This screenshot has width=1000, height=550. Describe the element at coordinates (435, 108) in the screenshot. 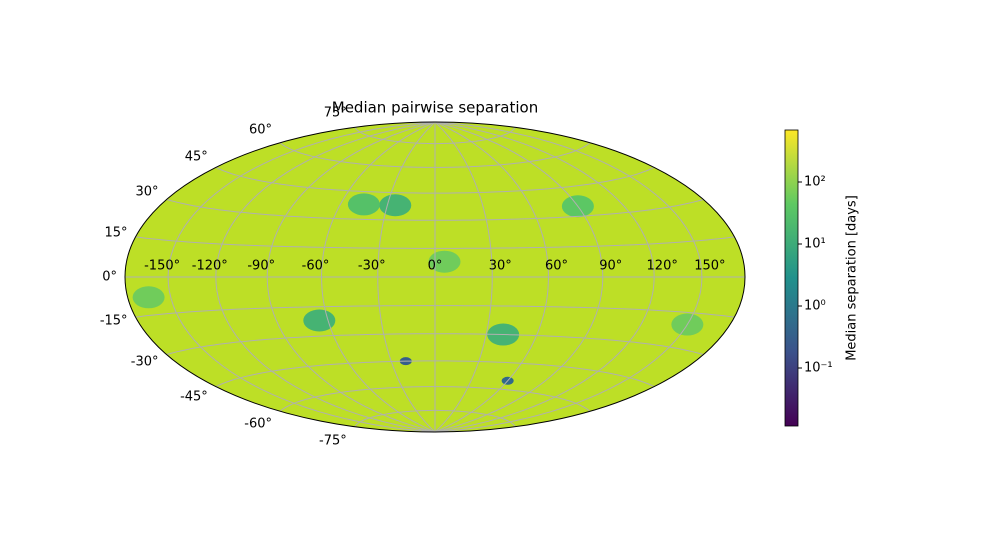

I see `chart-title: Median pairwise separation` at that location.